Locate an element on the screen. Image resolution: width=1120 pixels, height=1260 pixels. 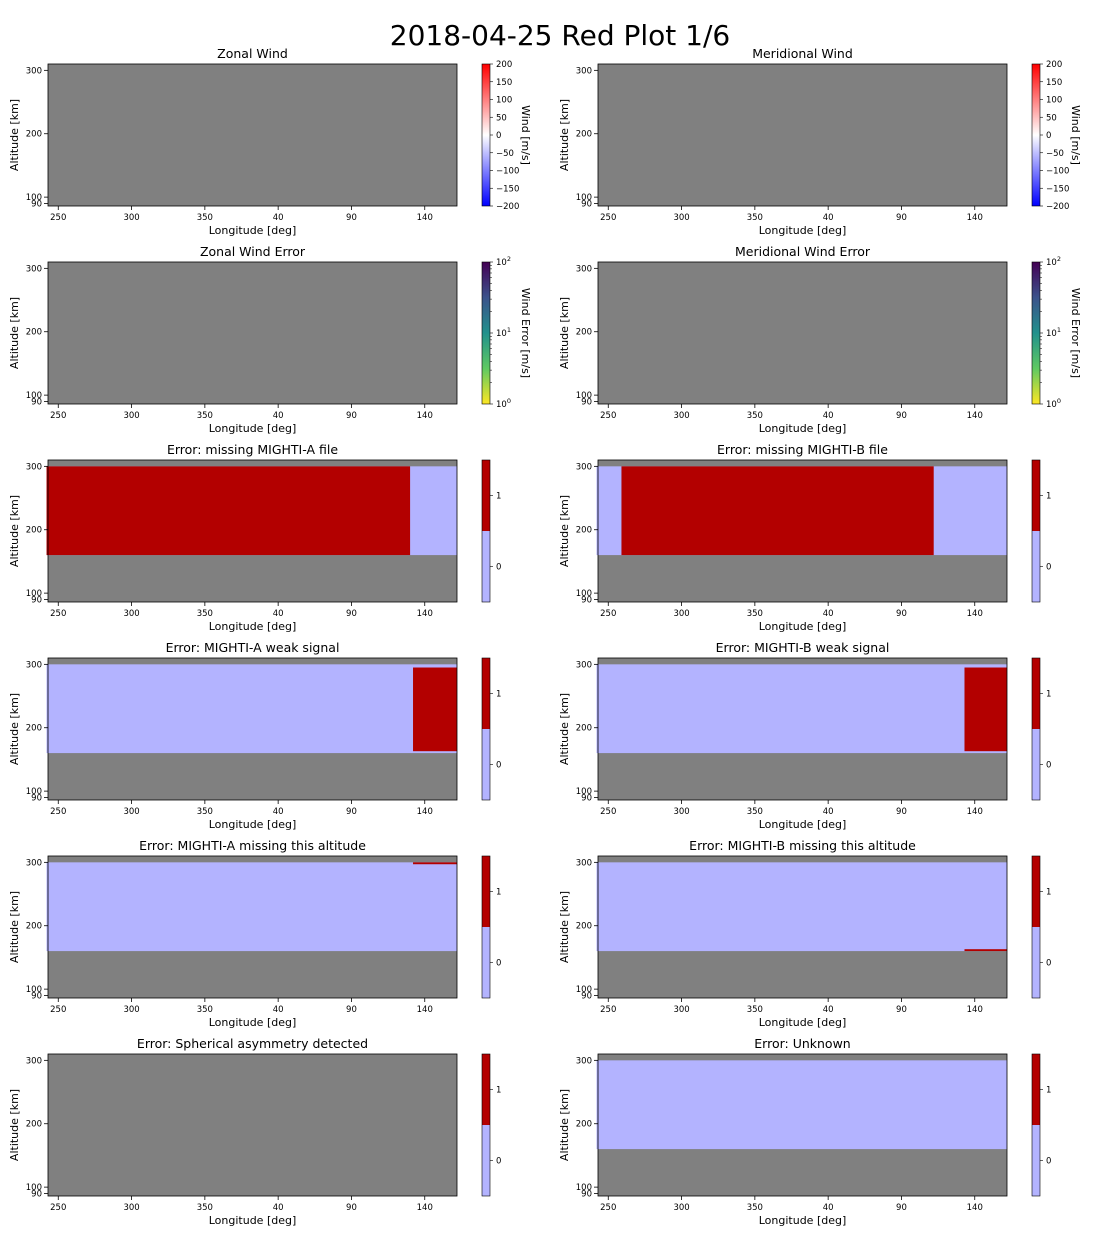
colorbar-tick-label: 1 is located at coordinates (498, 497).